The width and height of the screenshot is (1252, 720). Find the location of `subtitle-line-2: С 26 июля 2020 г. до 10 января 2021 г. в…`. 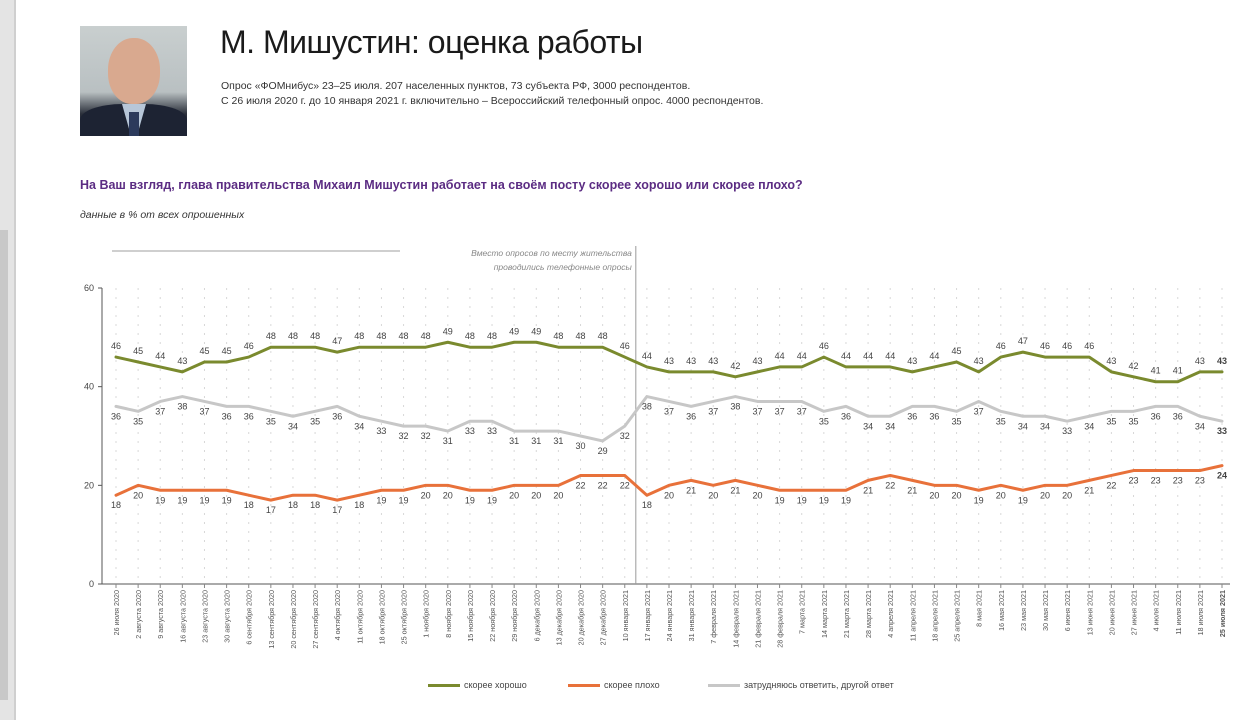

subtitle-line-2: С 26 июля 2020 г. до 10 января 2021 г. в… is located at coordinates (492, 101).